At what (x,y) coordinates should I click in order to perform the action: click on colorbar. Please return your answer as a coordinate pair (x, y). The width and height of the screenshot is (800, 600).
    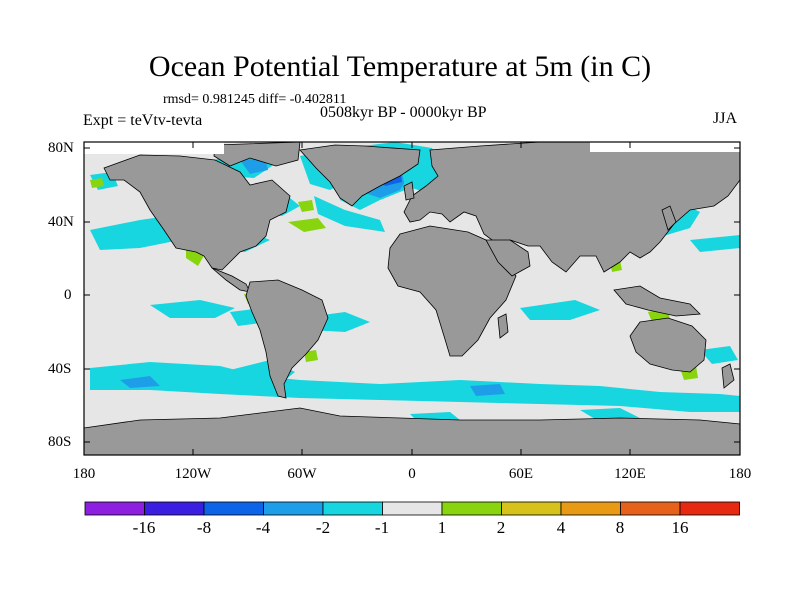
    Looking at the image, I should click on (412, 508).